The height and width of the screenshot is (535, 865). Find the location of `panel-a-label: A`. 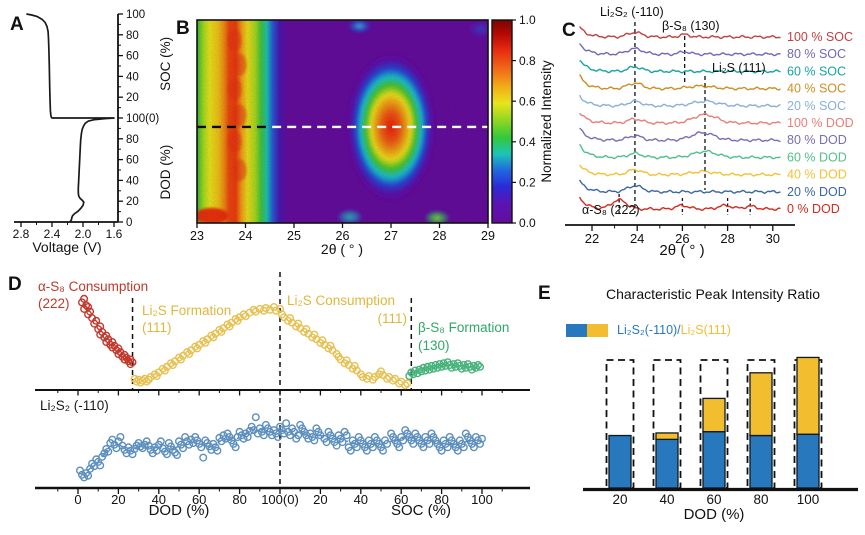

panel-a-label: A is located at coordinates (17, 24).